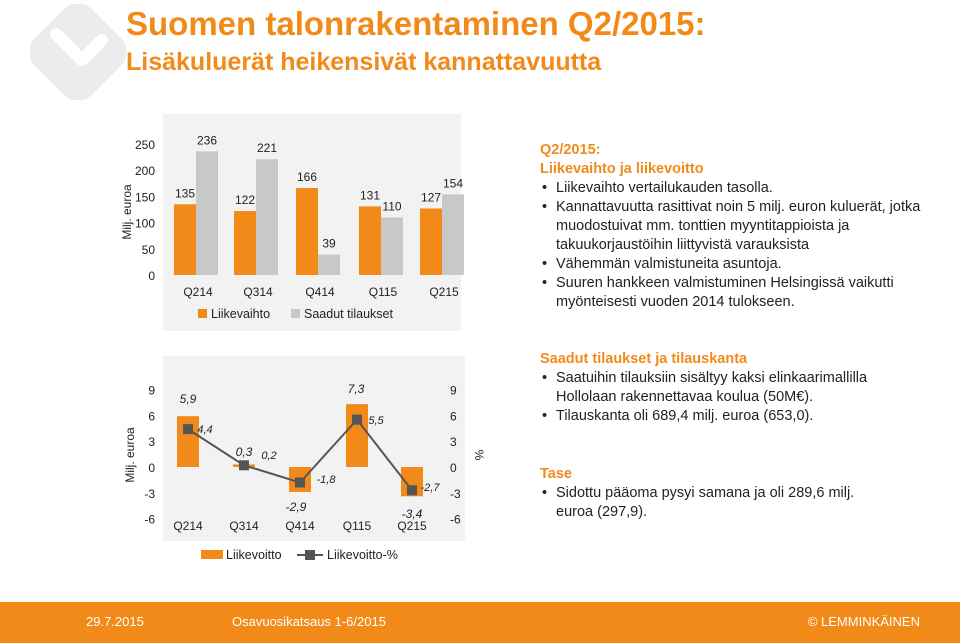  I want to click on panel-heading-tase: Tase, so click(556, 474).